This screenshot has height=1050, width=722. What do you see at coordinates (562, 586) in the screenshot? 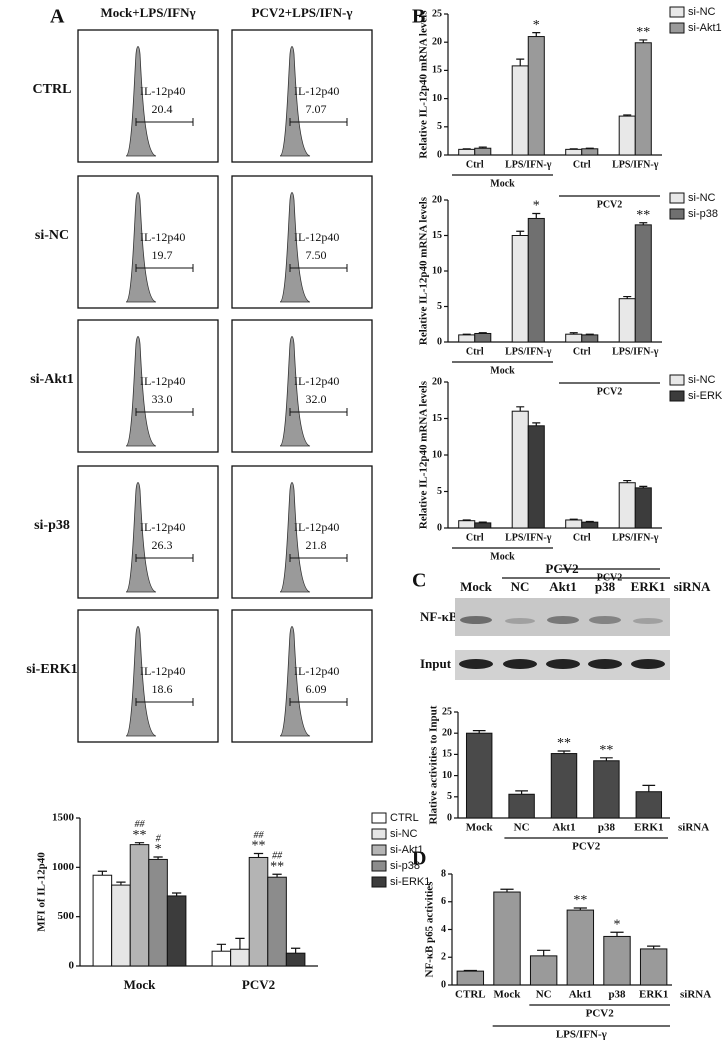
I see `lane-label: Akt1` at bounding box center [562, 586].